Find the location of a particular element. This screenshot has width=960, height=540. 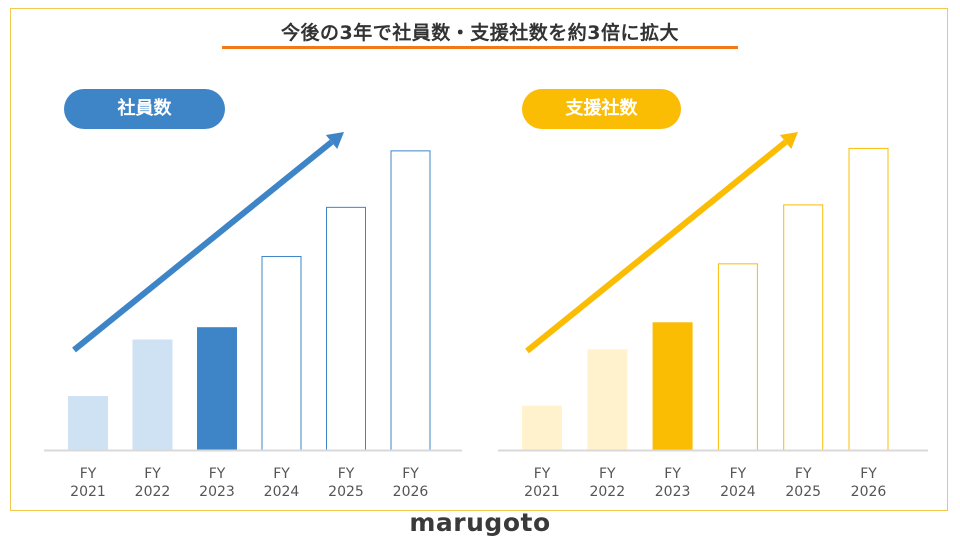

marugoto-logo: marugoto is located at coordinates (480, 522).